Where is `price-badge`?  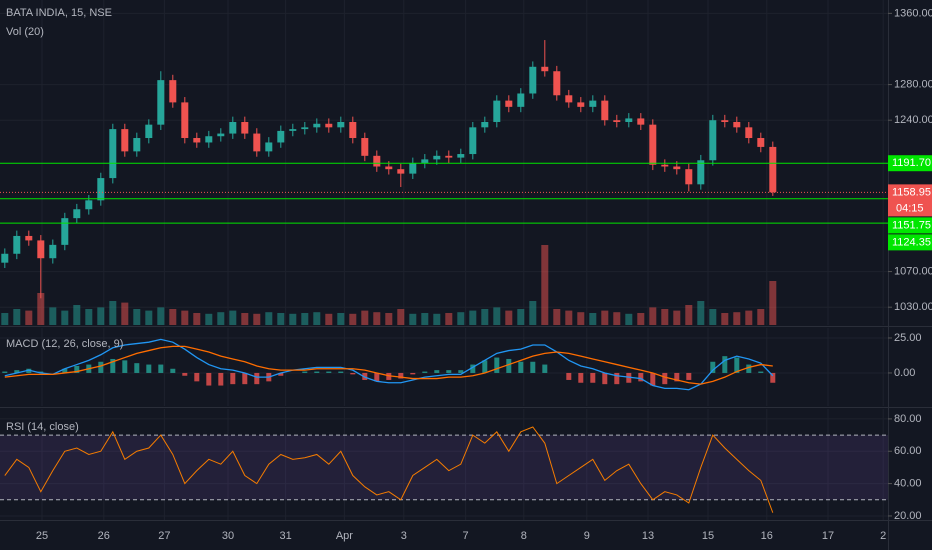 price-badge is located at coordinates (910, 200).